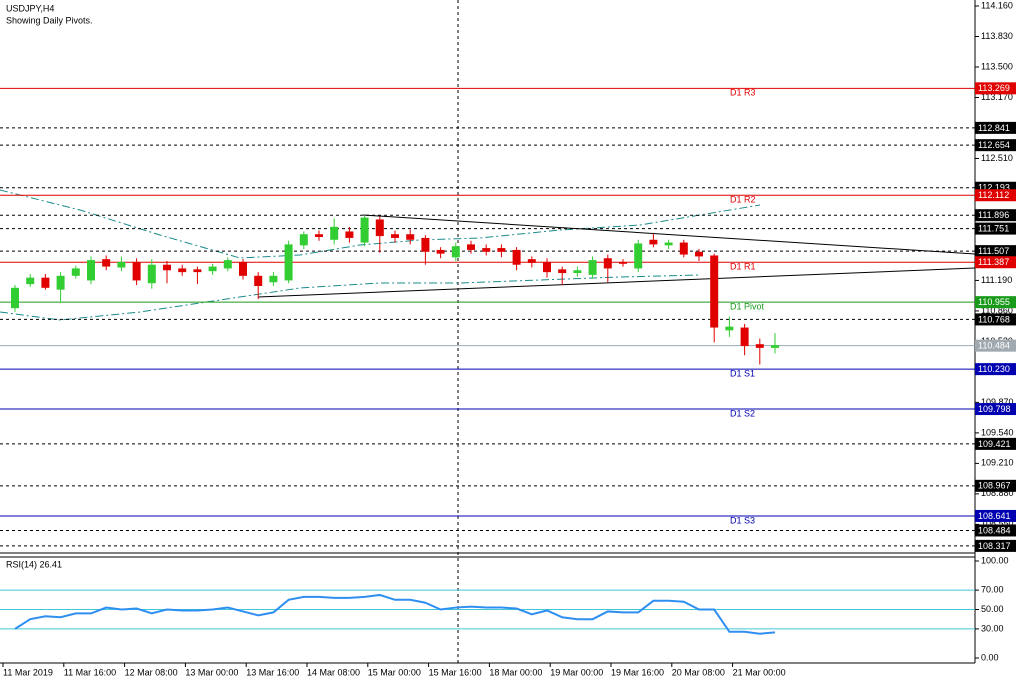 This screenshot has width=1024, height=683. I want to click on price-label: 108.484, so click(994, 530).